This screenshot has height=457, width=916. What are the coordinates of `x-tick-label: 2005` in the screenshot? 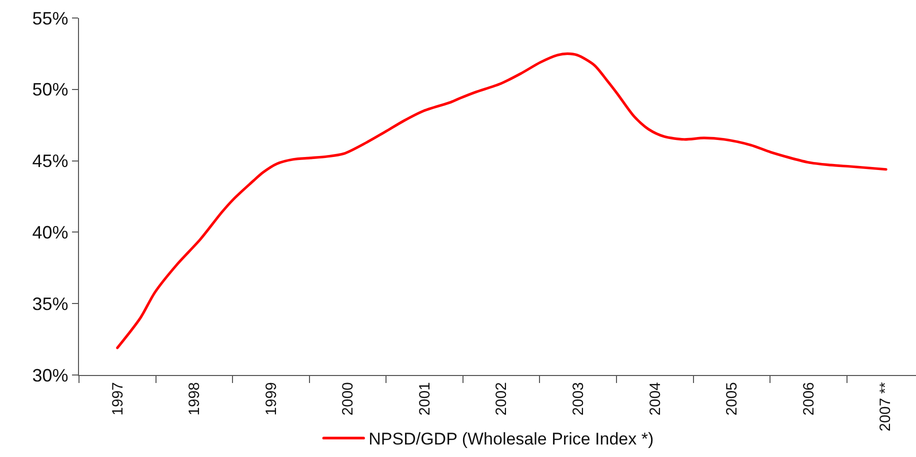 It's located at (732, 399).